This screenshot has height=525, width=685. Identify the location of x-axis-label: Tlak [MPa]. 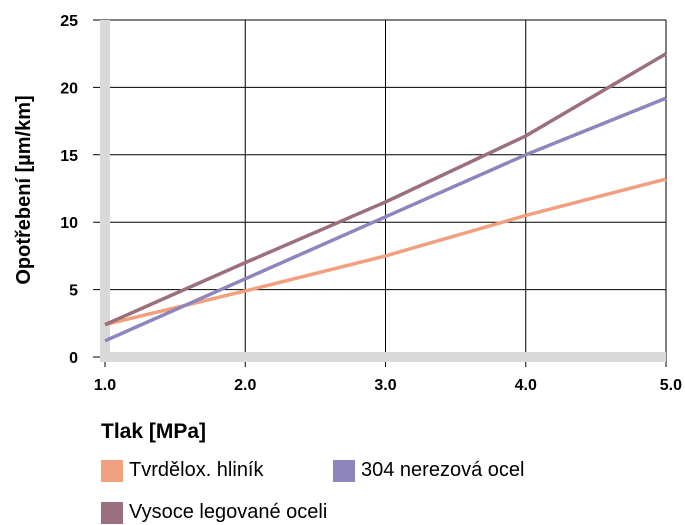
(154, 431).